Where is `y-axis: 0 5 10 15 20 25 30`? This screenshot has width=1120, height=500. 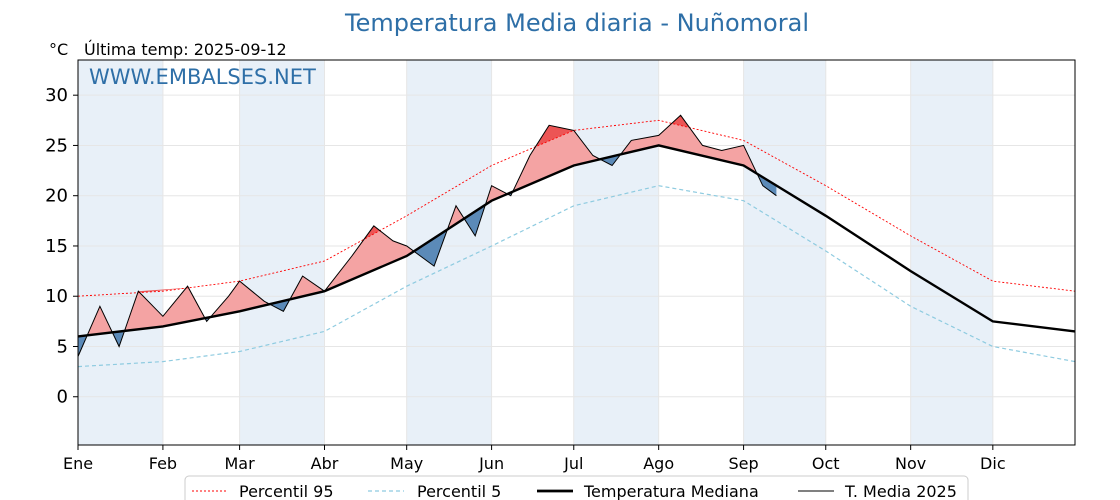
y-axis: 0 5 10 15 20 25 30 is located at coordinates (61, 246).